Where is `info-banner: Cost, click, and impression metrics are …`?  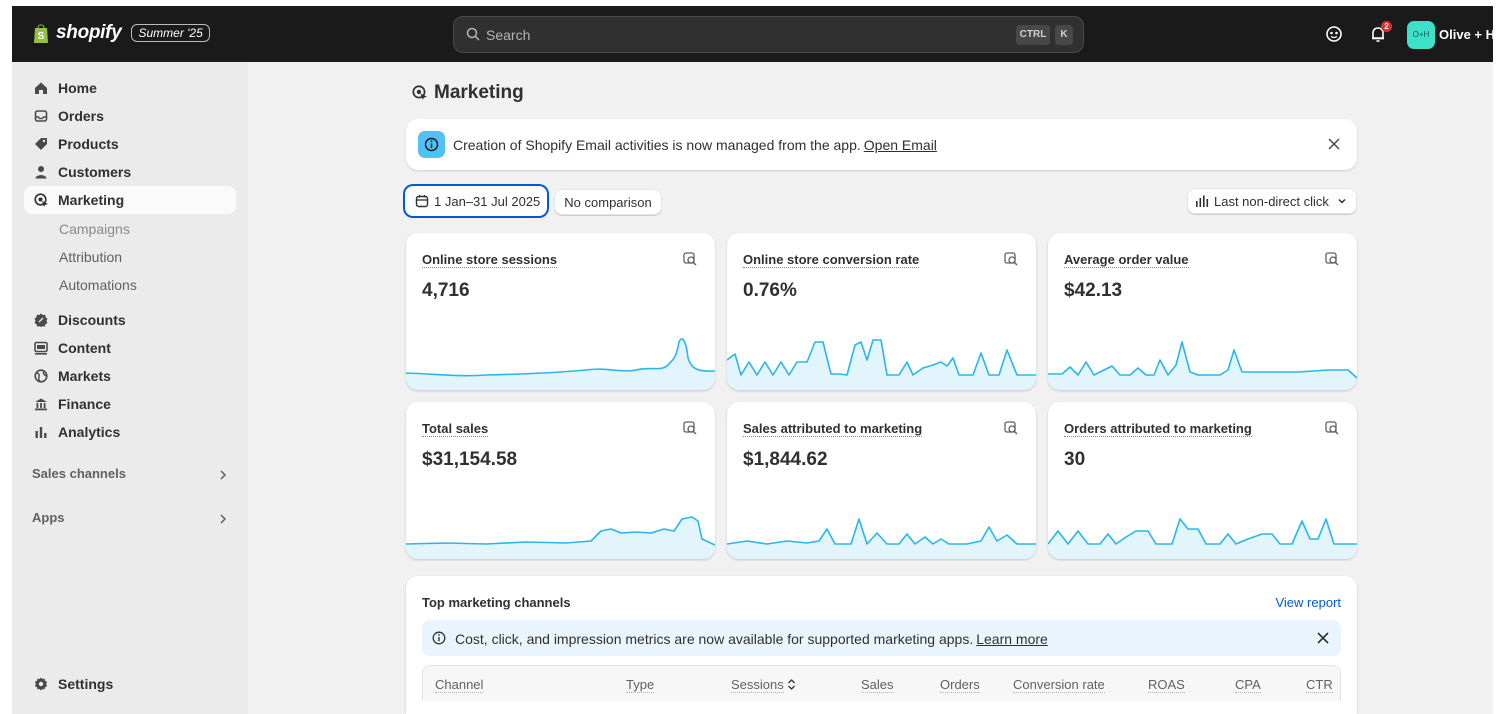
info-banner: Cost, click, and impression metrics are … is located at coordinates (881, 638).